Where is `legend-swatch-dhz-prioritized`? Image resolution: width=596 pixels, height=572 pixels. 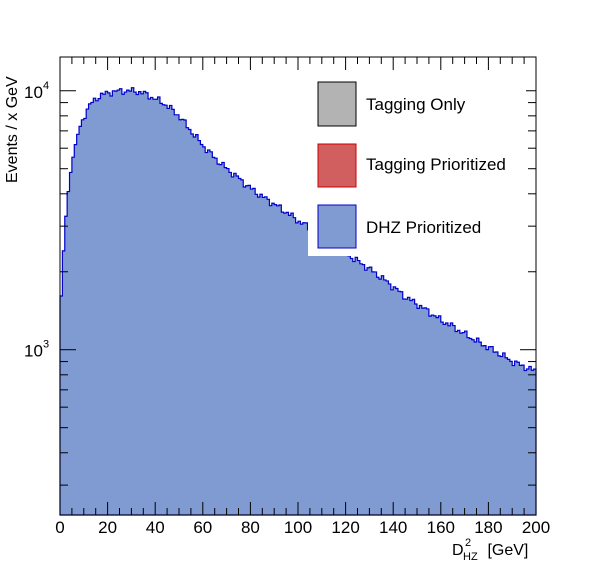
legend-swatch-dhz-prioritized is located at coordinates (337, 226).